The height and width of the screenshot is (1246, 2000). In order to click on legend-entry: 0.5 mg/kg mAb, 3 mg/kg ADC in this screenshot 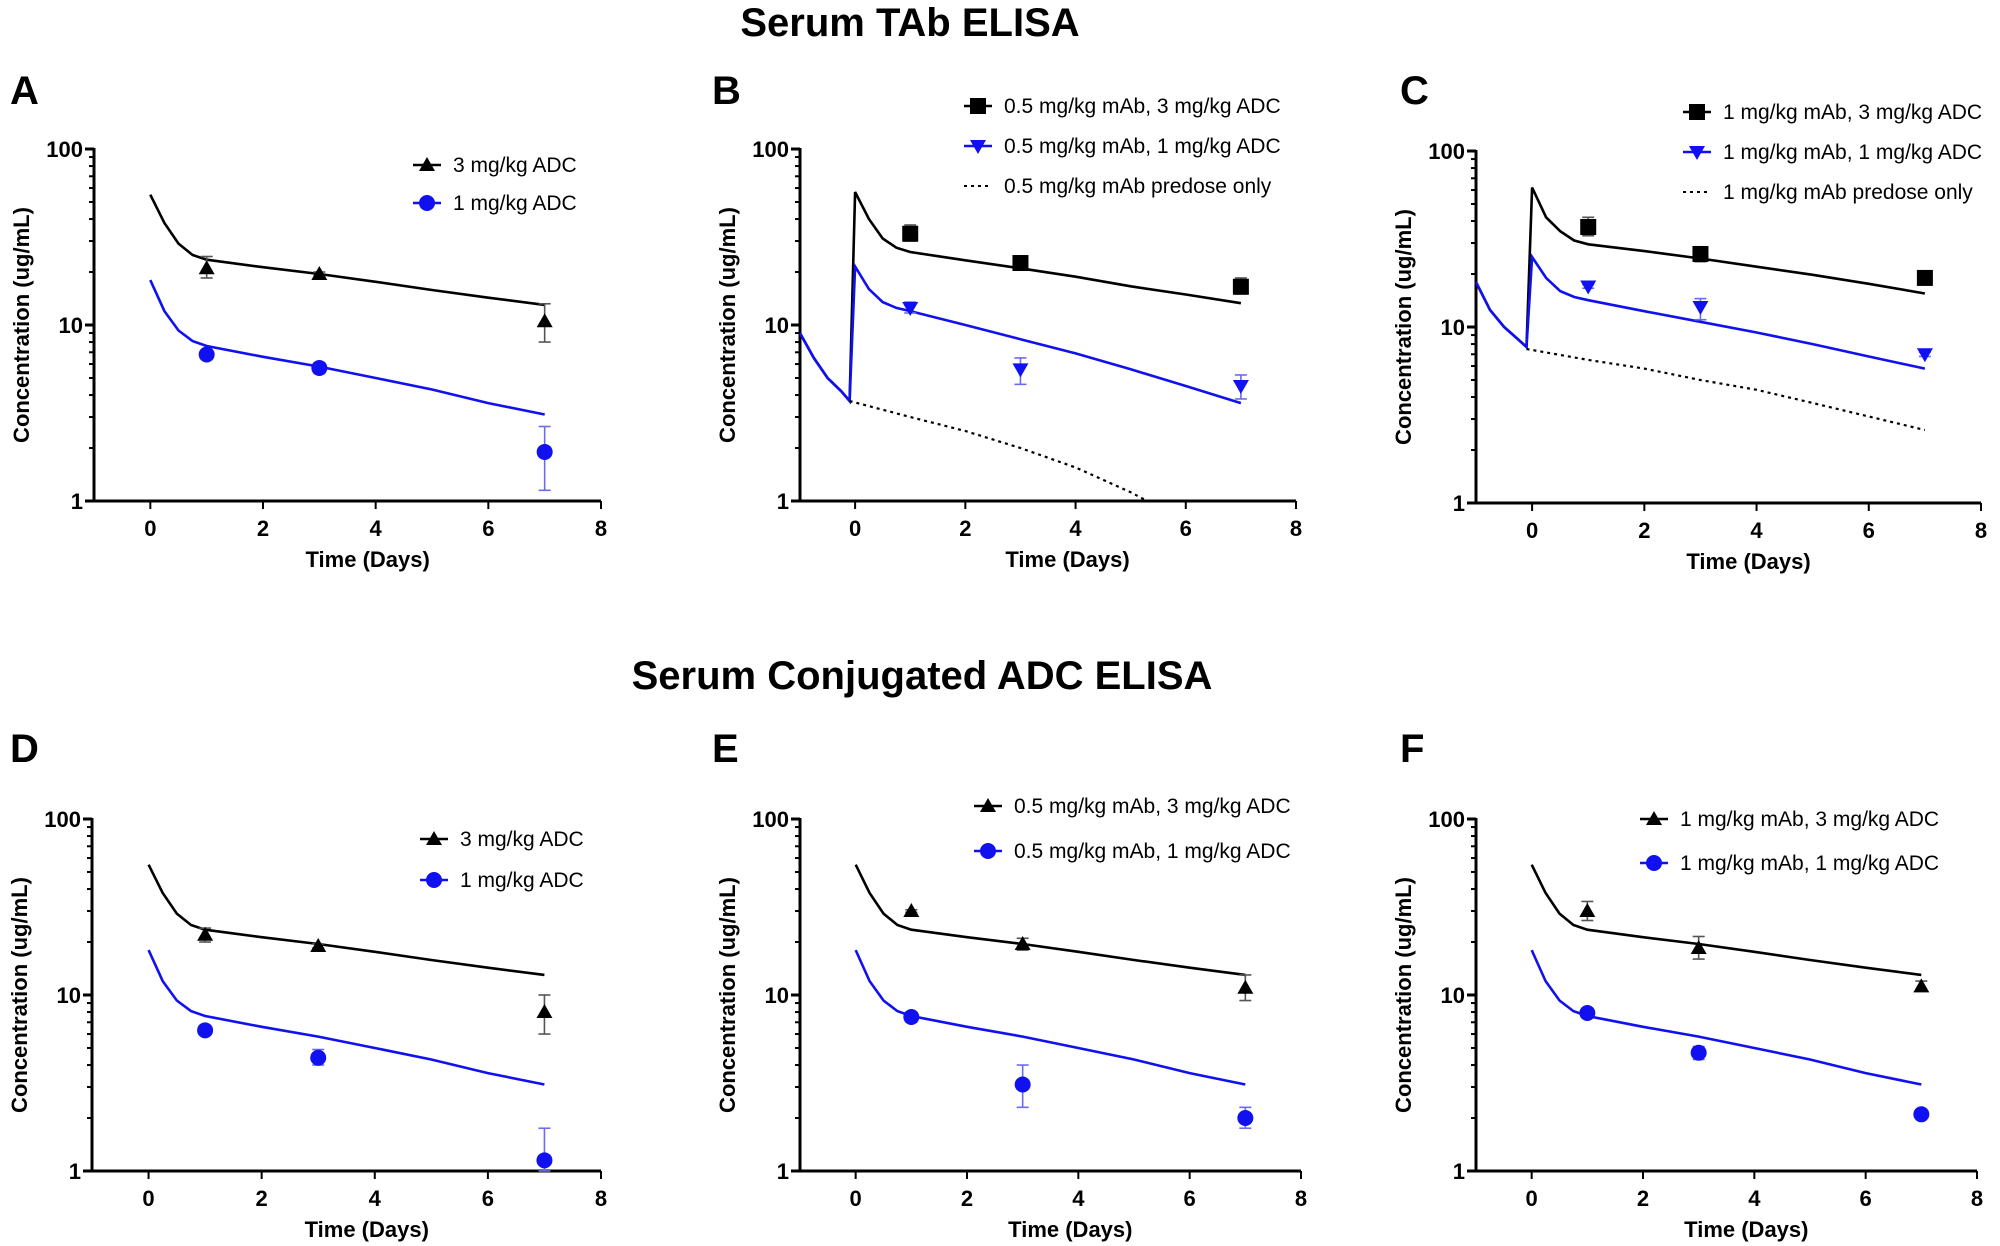, I will do `click(1132, 806)`.